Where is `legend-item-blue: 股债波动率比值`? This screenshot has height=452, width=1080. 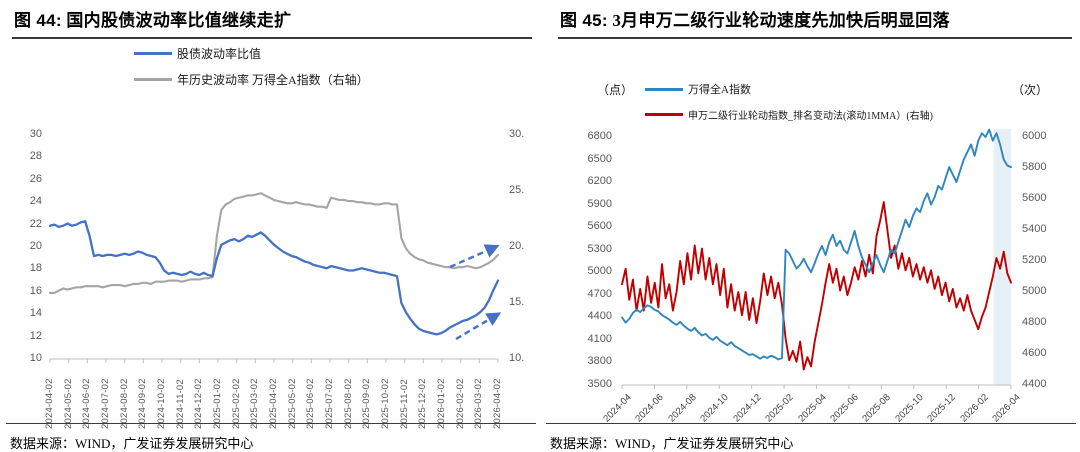 legend-item-blue: 股债波动率比值 is located at coordinates (251, 53).